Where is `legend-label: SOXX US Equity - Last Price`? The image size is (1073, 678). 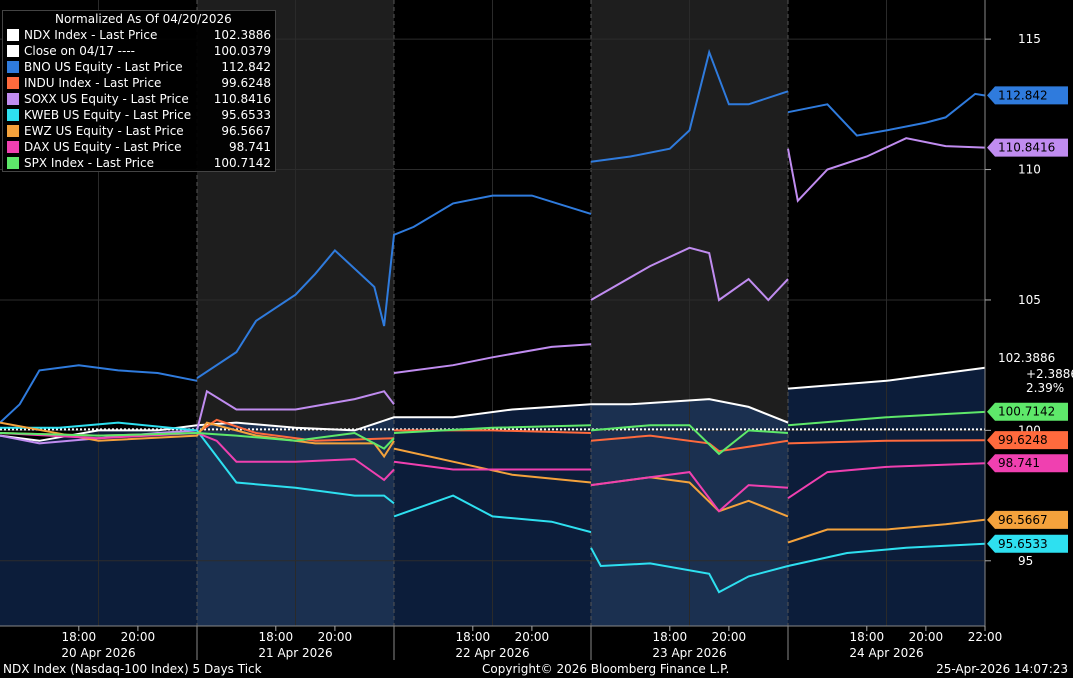 legend-label: SOXX US Equity - Last Price is located at coordinates (106, 99).